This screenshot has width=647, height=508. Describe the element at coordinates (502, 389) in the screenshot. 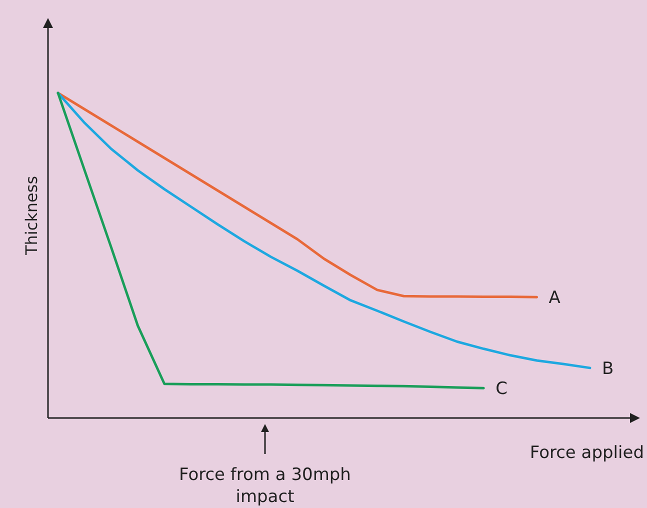

I see `series-label: C` at that location.